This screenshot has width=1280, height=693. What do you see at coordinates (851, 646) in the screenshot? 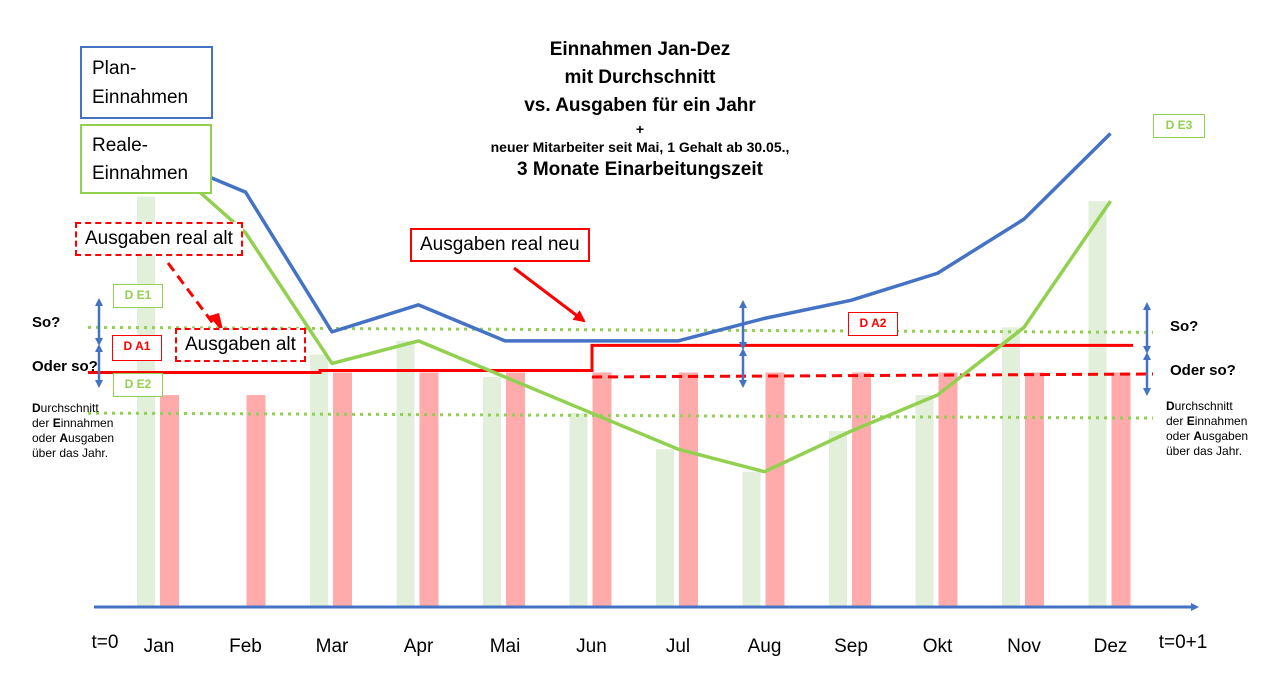
I see `x-tick-Sep: Sep` at bounding box center [851, 646].